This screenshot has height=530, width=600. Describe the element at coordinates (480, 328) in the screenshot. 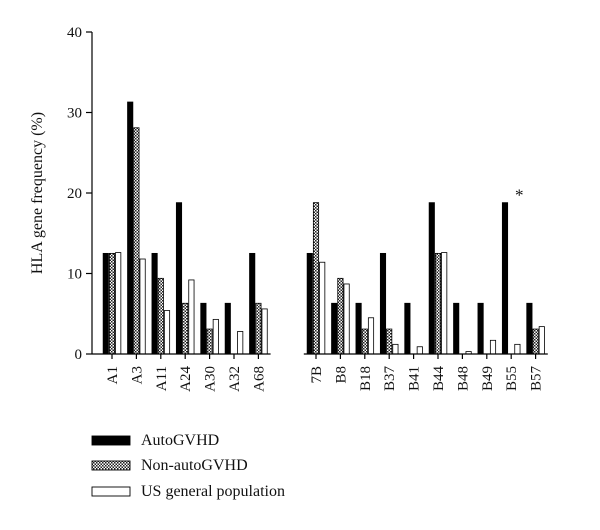

I see `bar-autogvhd-b49` at that location.